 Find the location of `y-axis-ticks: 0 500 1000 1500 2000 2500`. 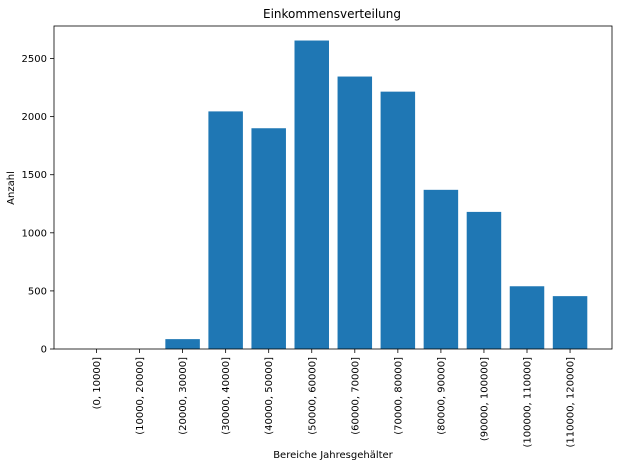

y-axis-ticks: 0 500 1000 1500 2000 2500 is located at coordinates (38, 205).